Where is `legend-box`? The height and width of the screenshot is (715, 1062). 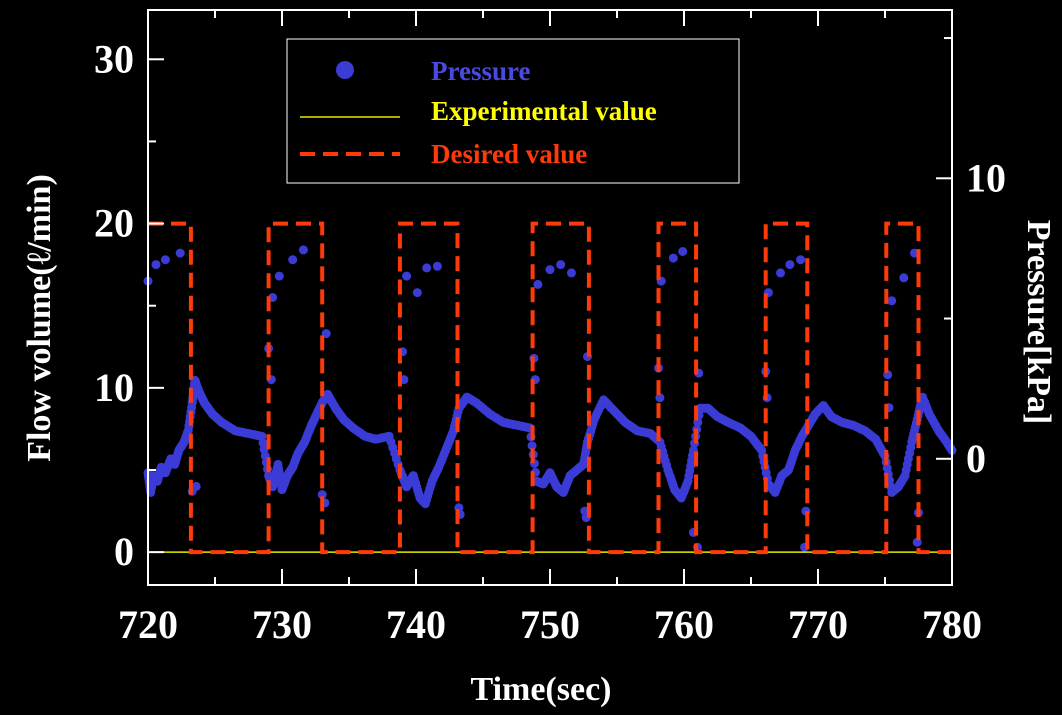 legend-box is located at coordinates (513, 111).